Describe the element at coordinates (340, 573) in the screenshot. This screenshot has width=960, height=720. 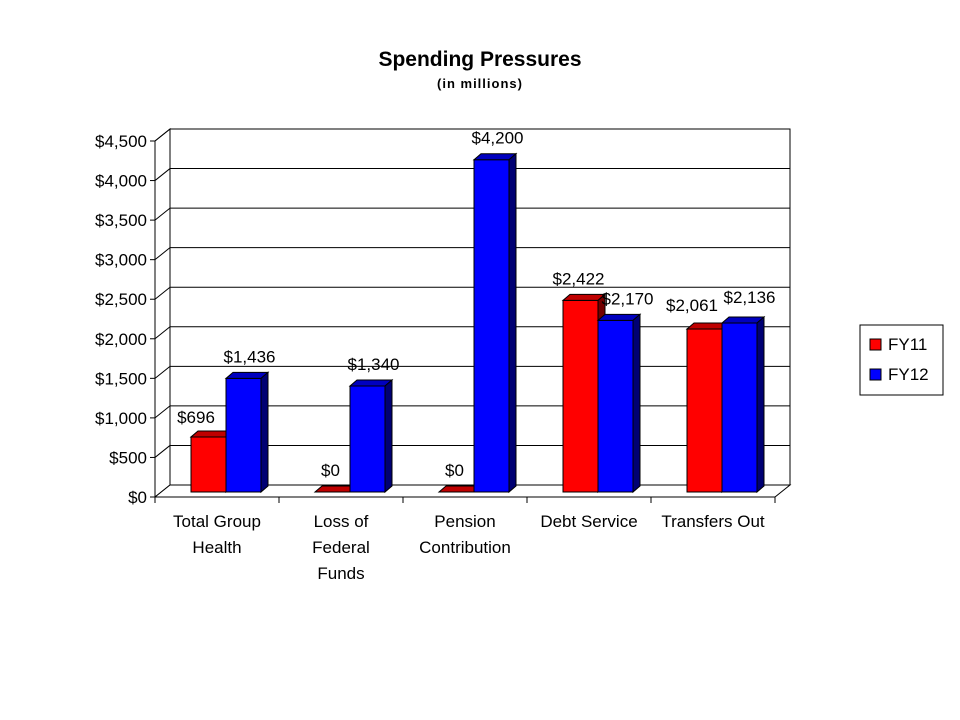
I see `x-category-label: Funds` at that location.